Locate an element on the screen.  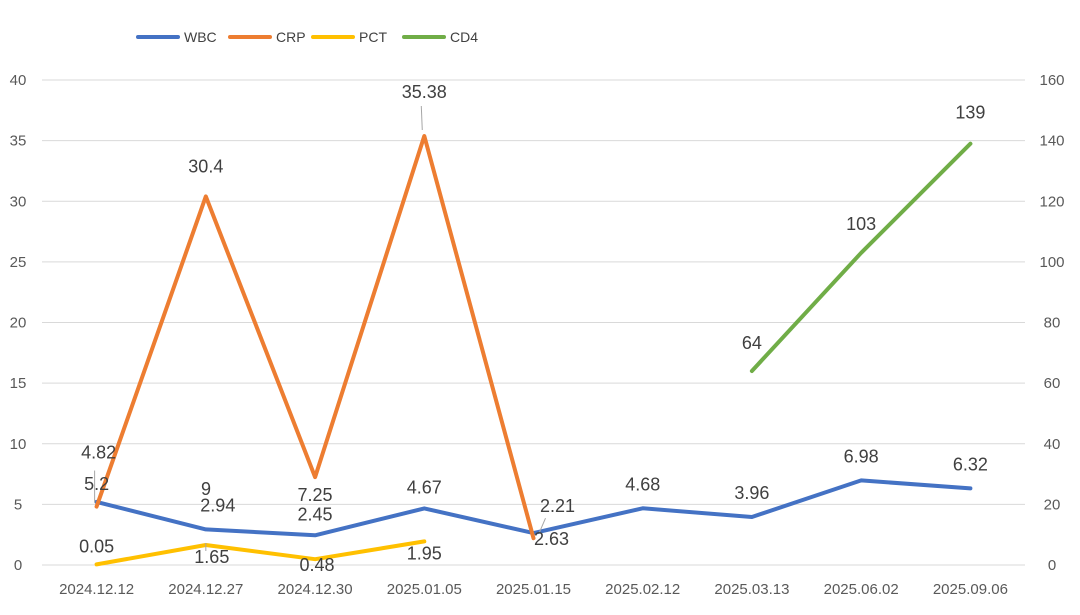
data-label-wbc: 2.63 is located at coordinates (551, 539).